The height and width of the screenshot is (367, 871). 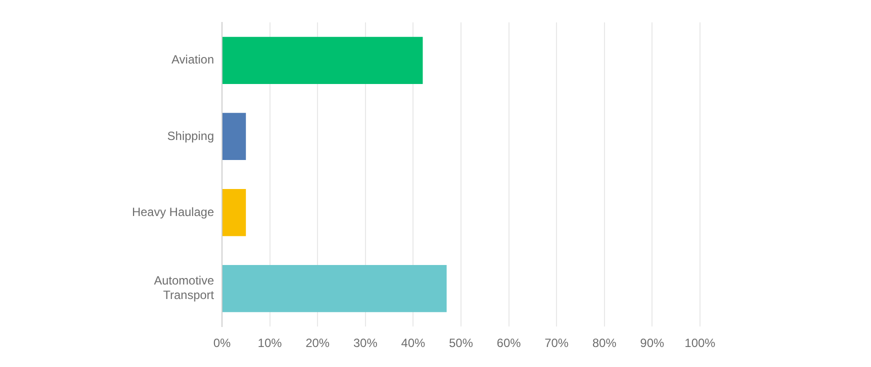 What do you see at coordinates (413, 343) in the screenshot?
I see `x-tick-label: 40%` at bounding box center [413, 343].